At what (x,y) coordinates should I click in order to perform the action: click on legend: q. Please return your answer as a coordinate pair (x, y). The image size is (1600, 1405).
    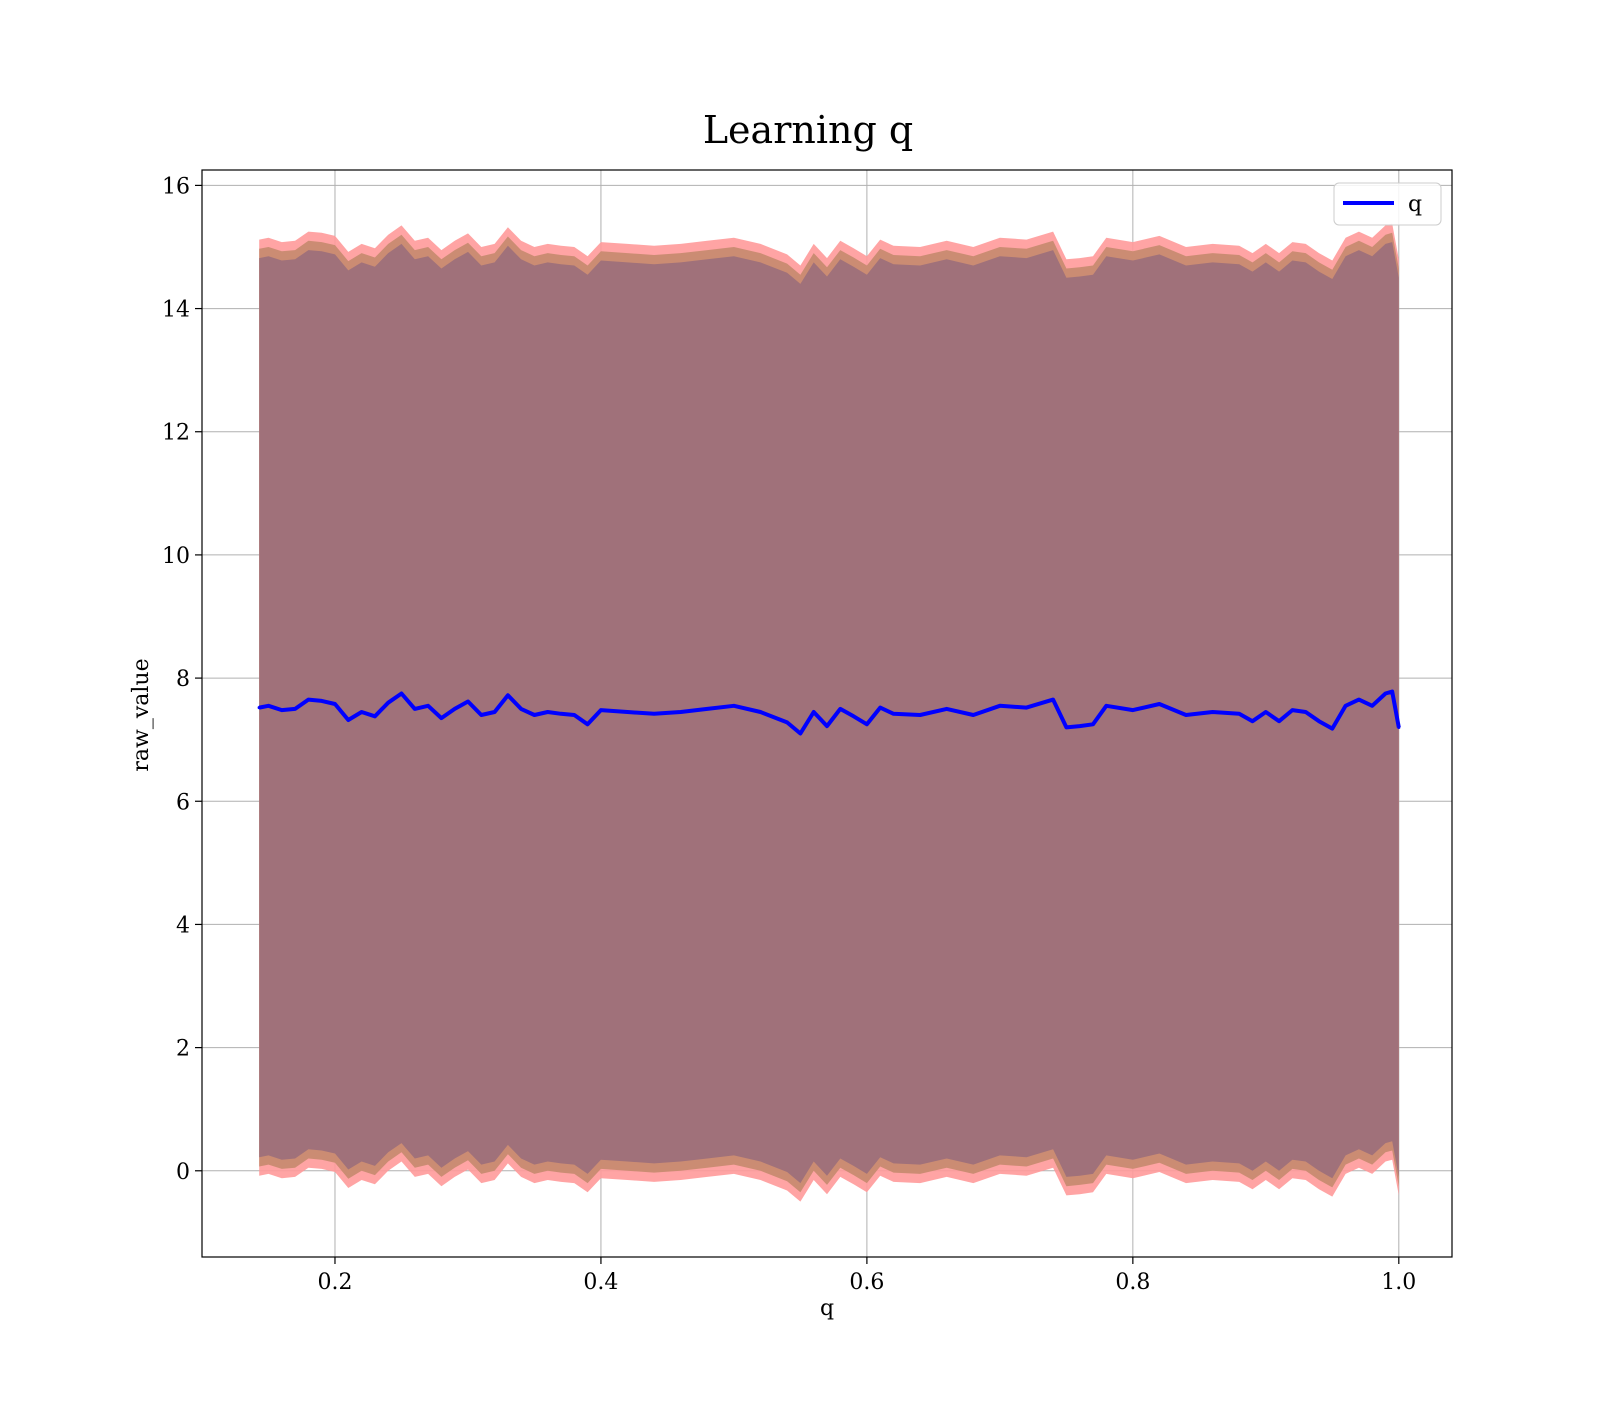
    Looking at the image, I should click on (1387, 204).